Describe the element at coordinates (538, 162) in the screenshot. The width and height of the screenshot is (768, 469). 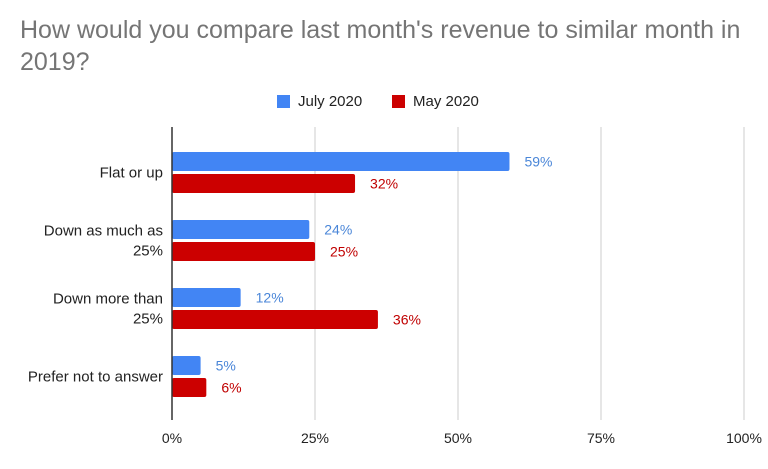
I see `data-label: 59%` at that location.